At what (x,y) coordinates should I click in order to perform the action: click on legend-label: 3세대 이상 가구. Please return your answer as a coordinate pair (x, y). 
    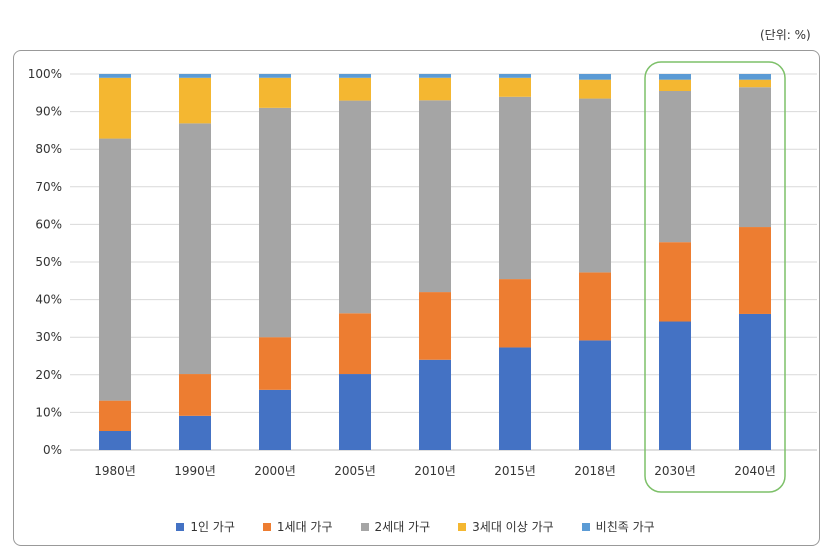
    Looking at the image, I should click on (513, 527).